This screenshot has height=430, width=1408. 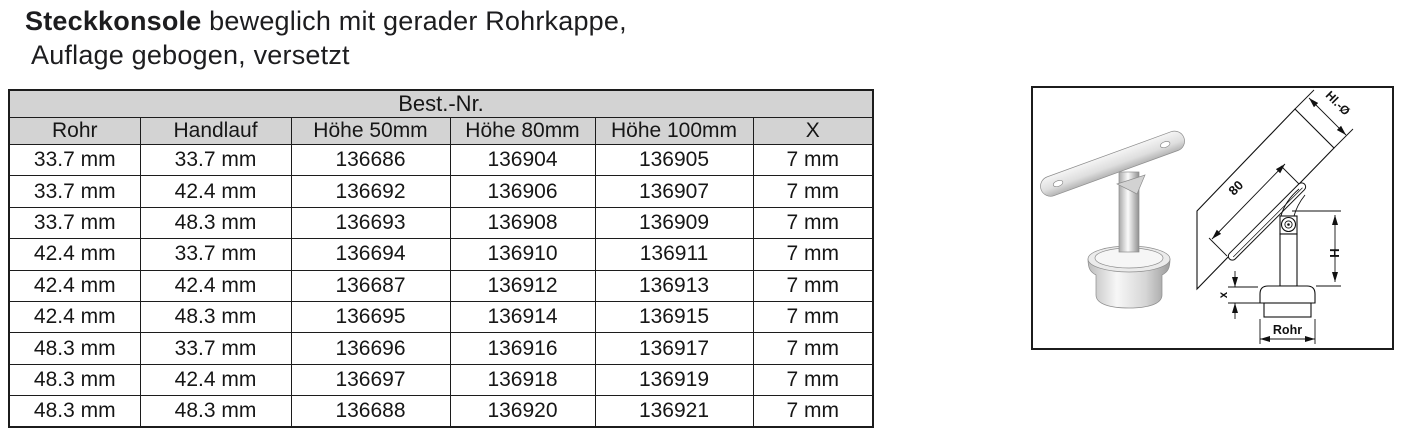 I want to click on dim-label-hl-diameter: Hl.-Ø, so click(x=1338, y=103).